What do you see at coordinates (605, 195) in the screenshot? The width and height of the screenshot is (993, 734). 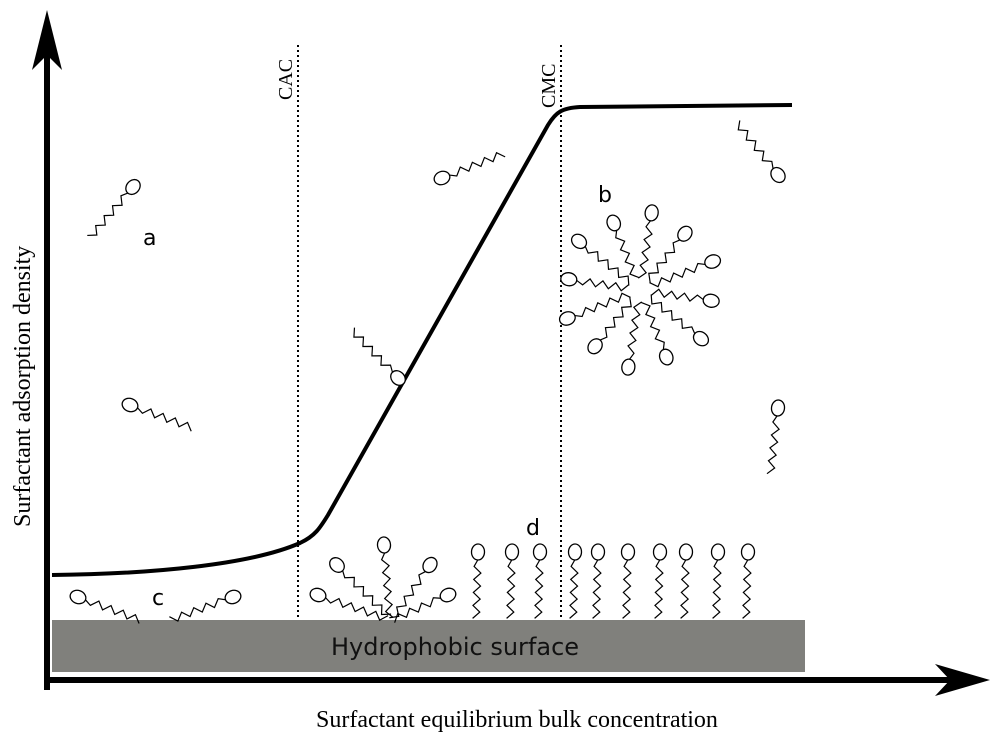 I see `label-b: b` at bounding box center [605, 195].